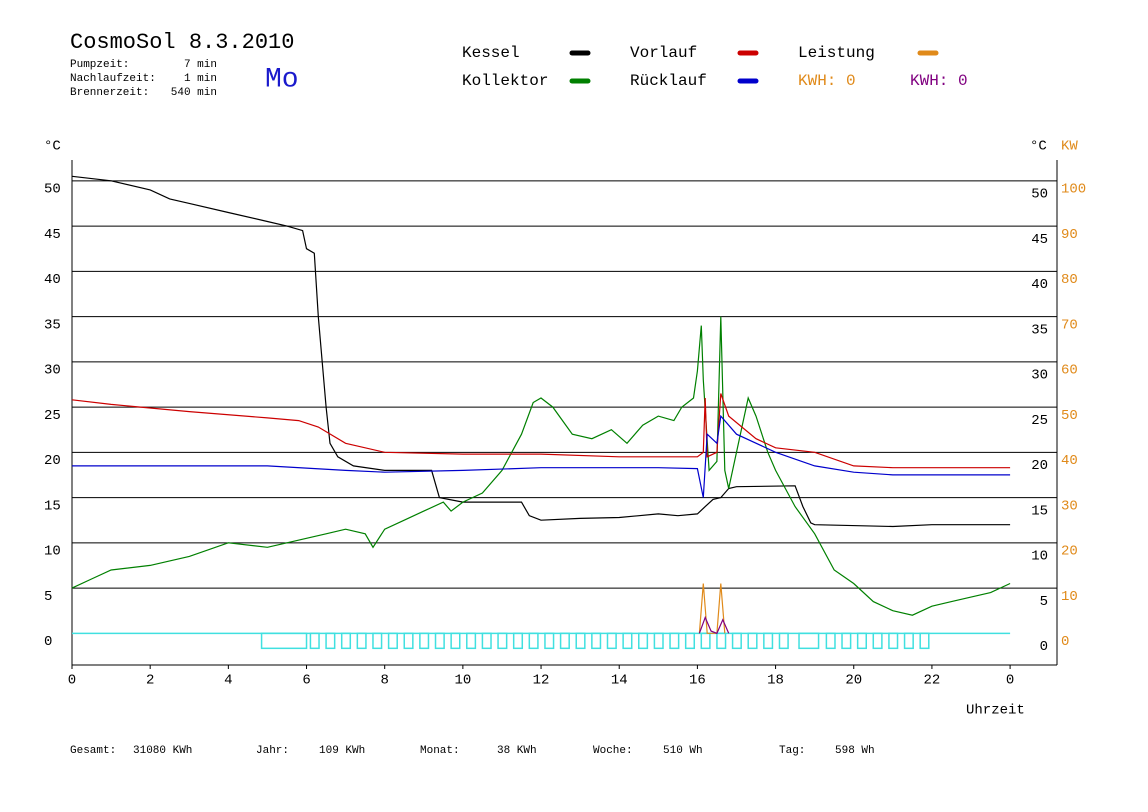 Image resolution: width=1148 pixels, height=812 pixels. Describe the element at coordinates (52, 416) in the screenshot. I see `y-tick-label: 25` at that location.